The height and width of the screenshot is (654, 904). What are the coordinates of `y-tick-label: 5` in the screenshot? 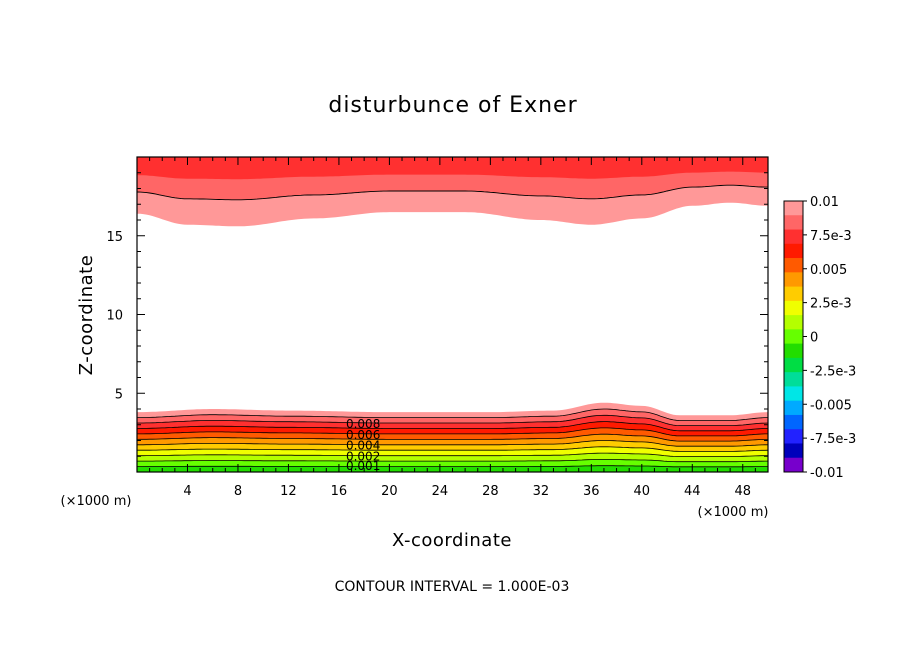 It's located at (119, 394).